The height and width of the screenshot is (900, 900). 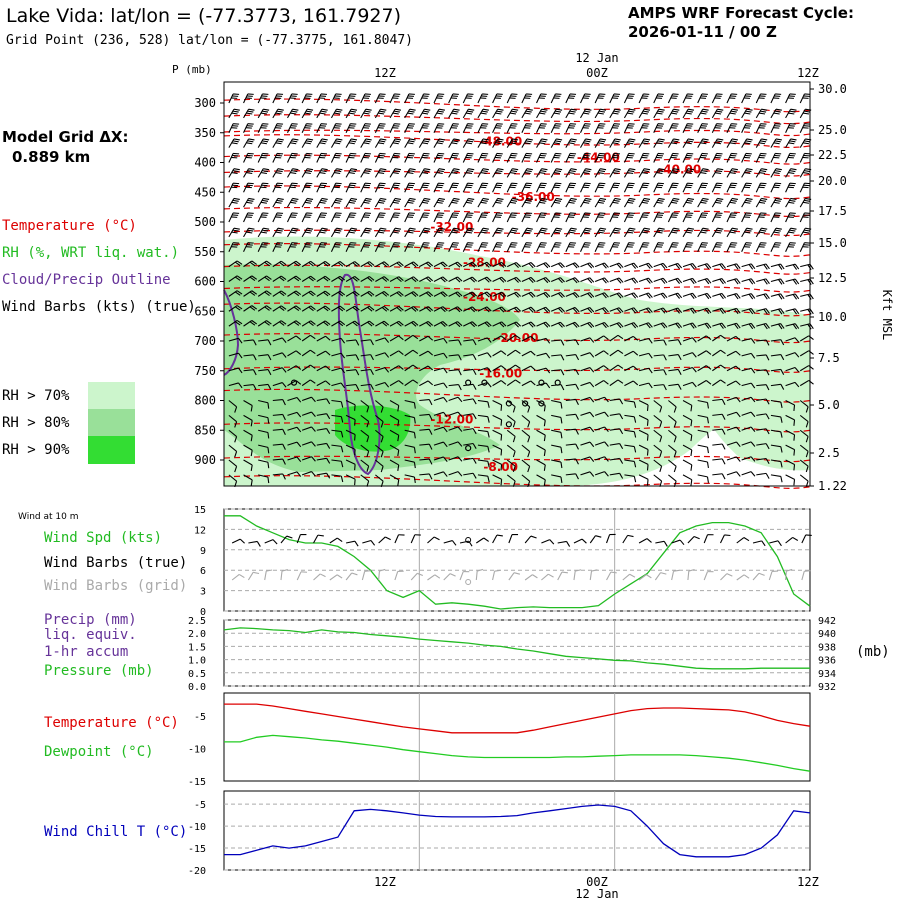 I want to click on rh80-swatch, so click(x=111, y=422).